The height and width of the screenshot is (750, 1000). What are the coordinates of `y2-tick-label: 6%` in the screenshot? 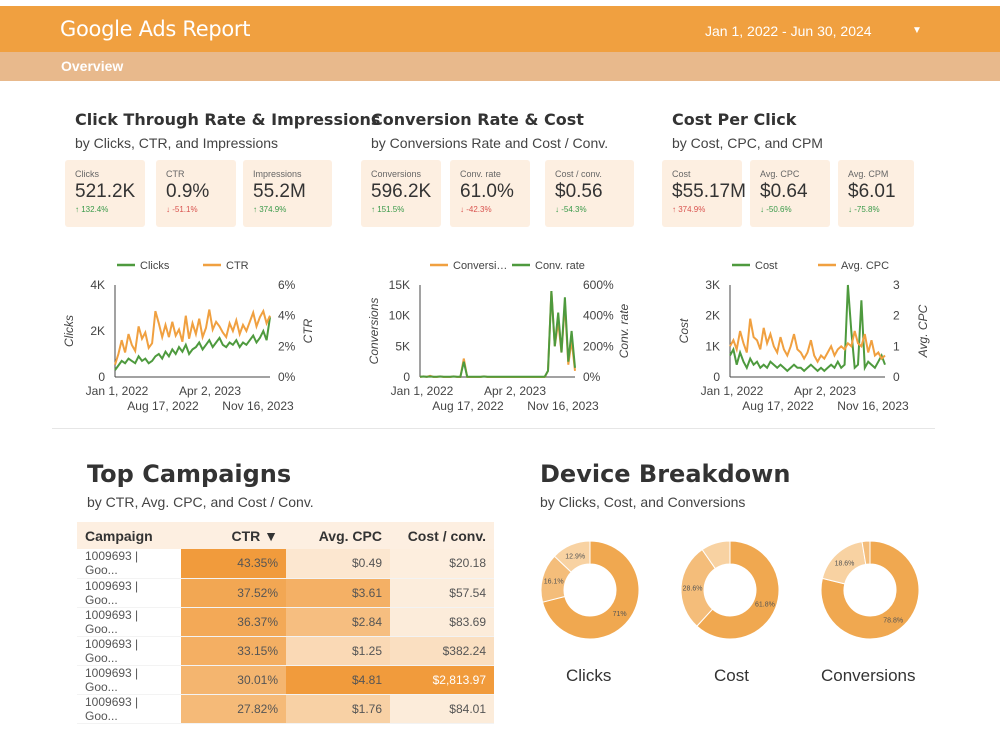 It's located at (287, 285).